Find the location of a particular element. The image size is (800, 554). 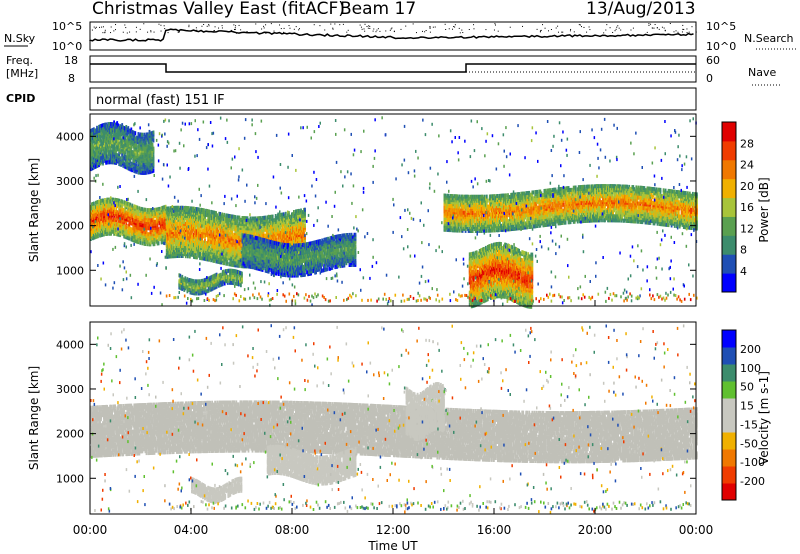

freq-unit: [MHz] is located at coordinates (22, 73).